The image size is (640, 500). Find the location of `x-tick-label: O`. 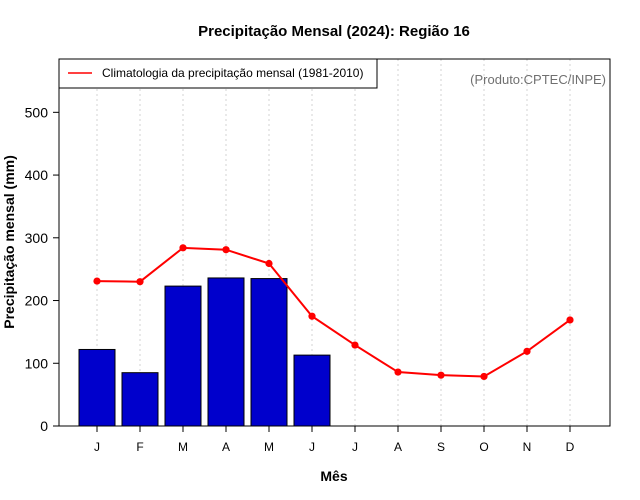

x-tick-label: O is located at coordinates (483, 447).